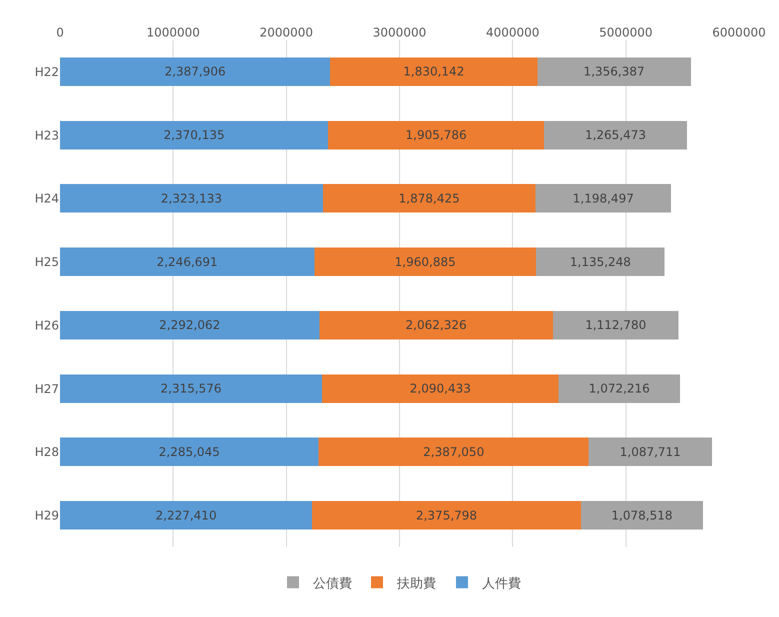 Image resolution: width=779 pixels, height=617 pixels. I want to click on y-tick-label: H25, so click(46, 262).